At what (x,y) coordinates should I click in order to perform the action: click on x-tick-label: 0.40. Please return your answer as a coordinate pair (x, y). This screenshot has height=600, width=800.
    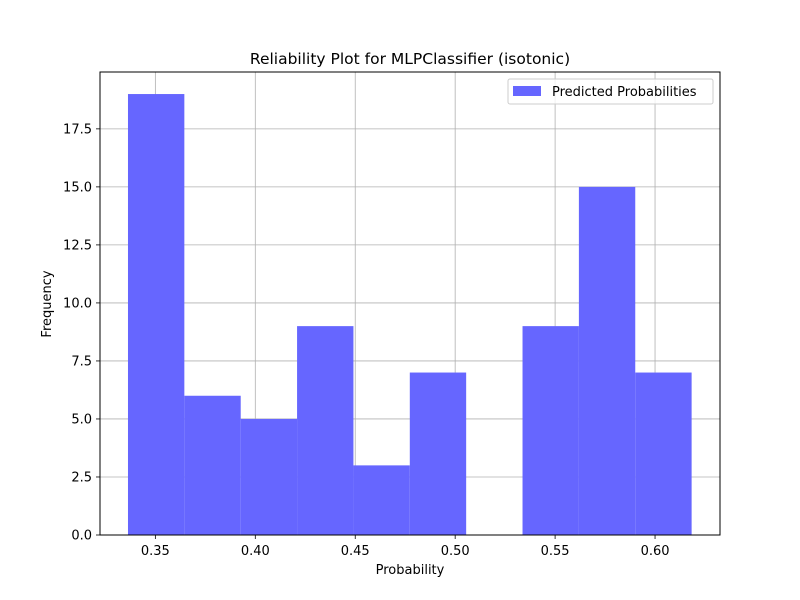
    Looking at the image, I should click on (255, 551).